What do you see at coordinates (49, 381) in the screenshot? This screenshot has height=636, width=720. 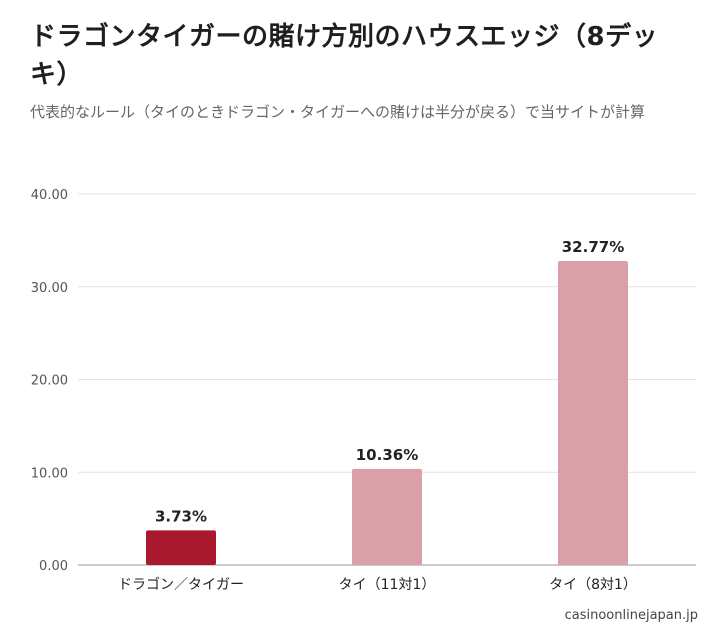 I see `y-tick-label: 20.00` at bounding box center [49, 381].